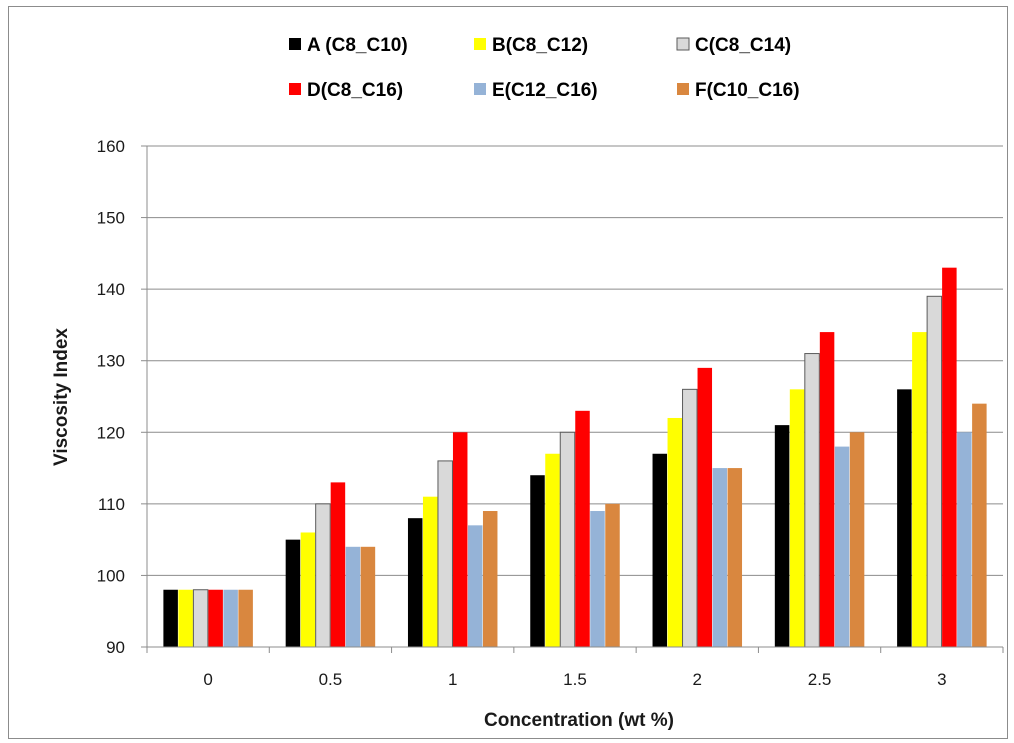  What do you see at coordinates (575, 679) in the screenshot?
I see `x-tick-label: 1.5` at bounding box center [575, 679].